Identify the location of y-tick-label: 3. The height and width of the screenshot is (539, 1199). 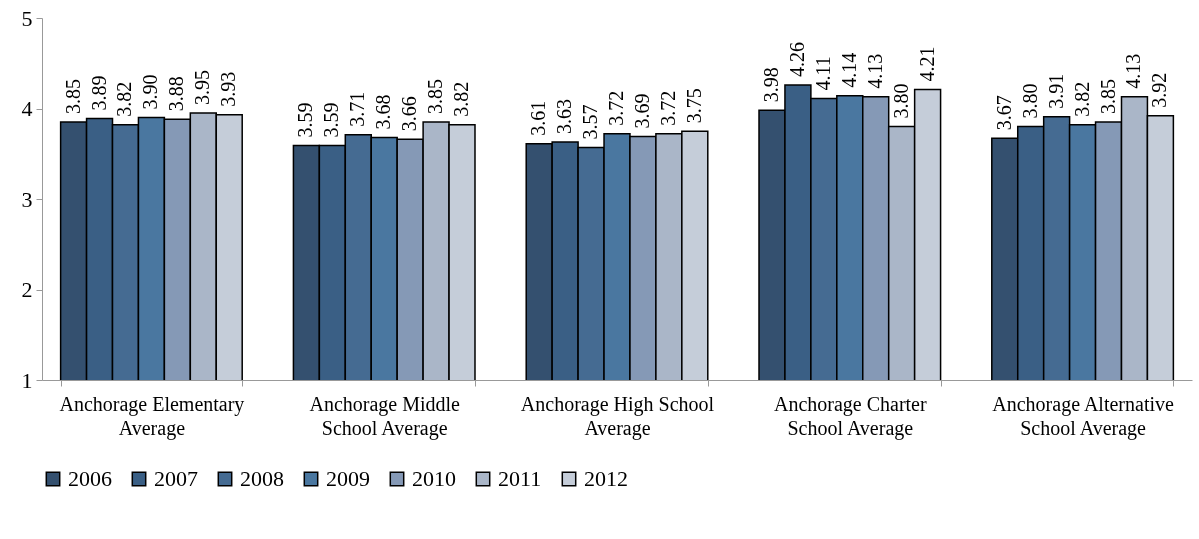
(27, 199).